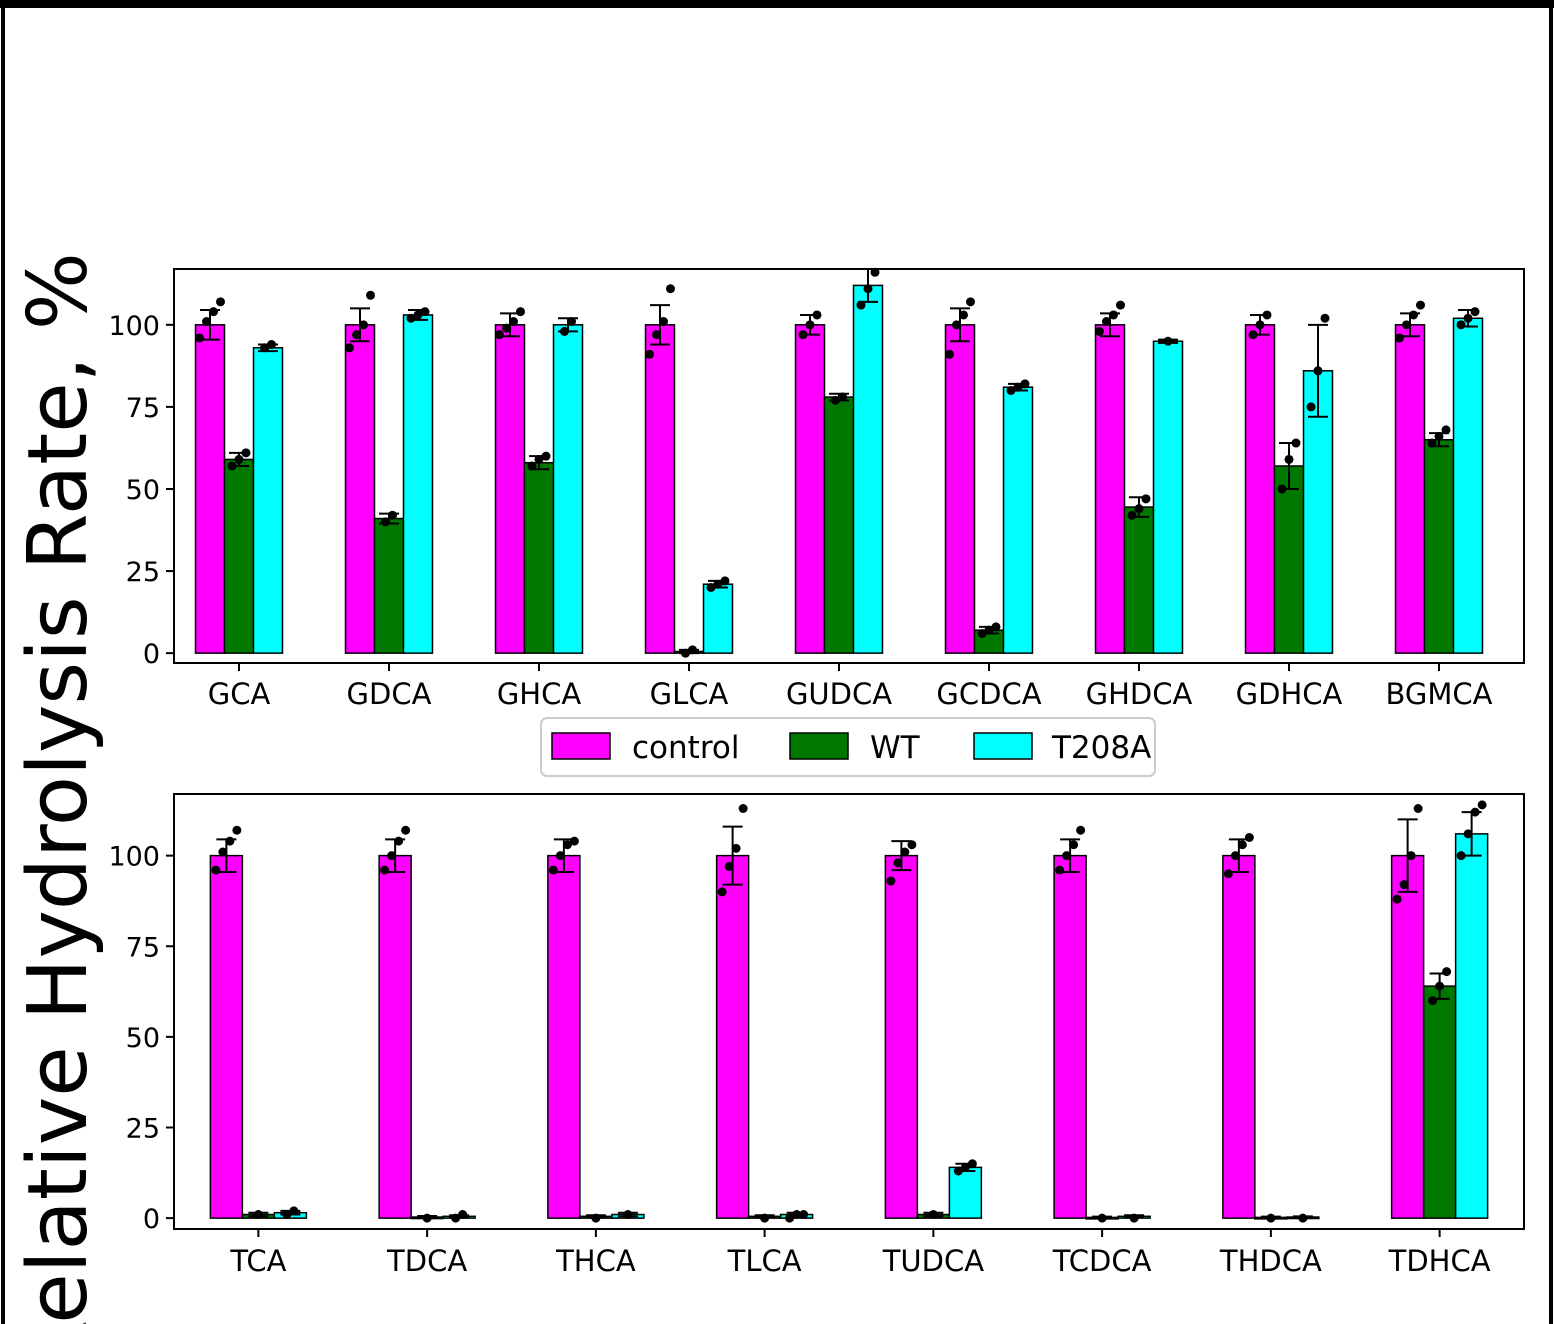  Describe the element at coordinates (143, 572) in the screenshot. I see `y-tick-label: 25` at that location.